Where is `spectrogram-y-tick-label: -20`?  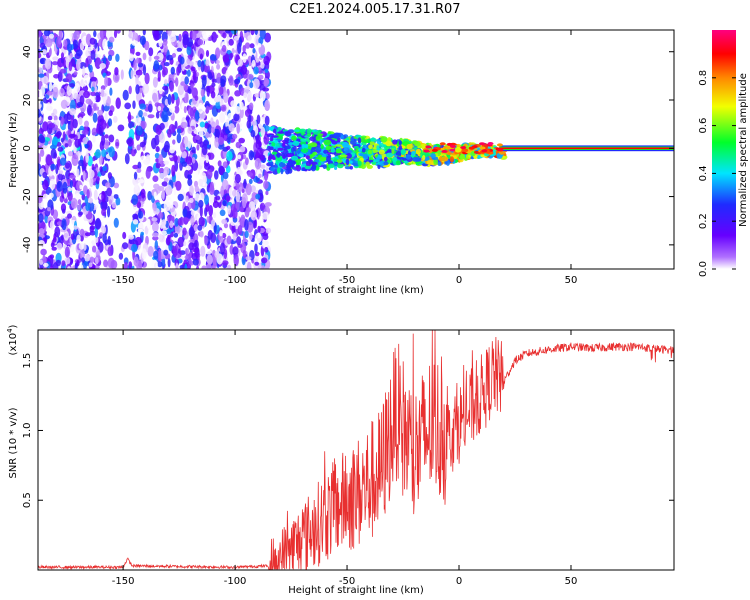
spectrogram-y-tick-label: -20 is located at coordinates (27, 196).